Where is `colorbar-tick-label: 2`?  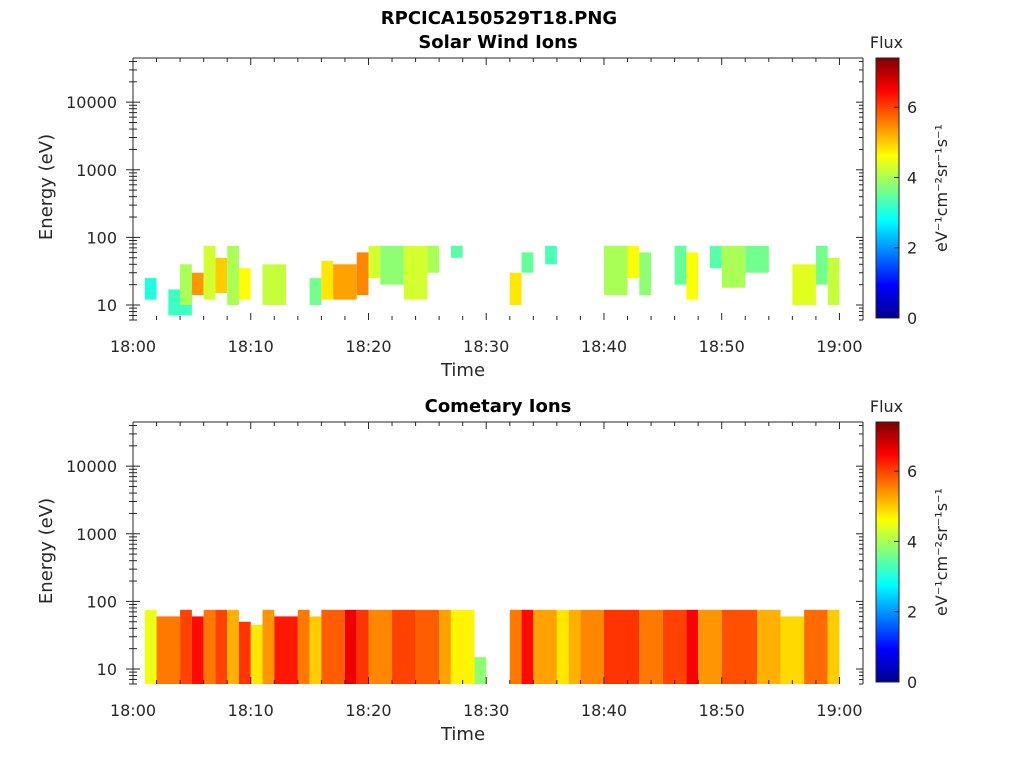
colorbar-tick-label: 2 is located at coordinates (912, 248).